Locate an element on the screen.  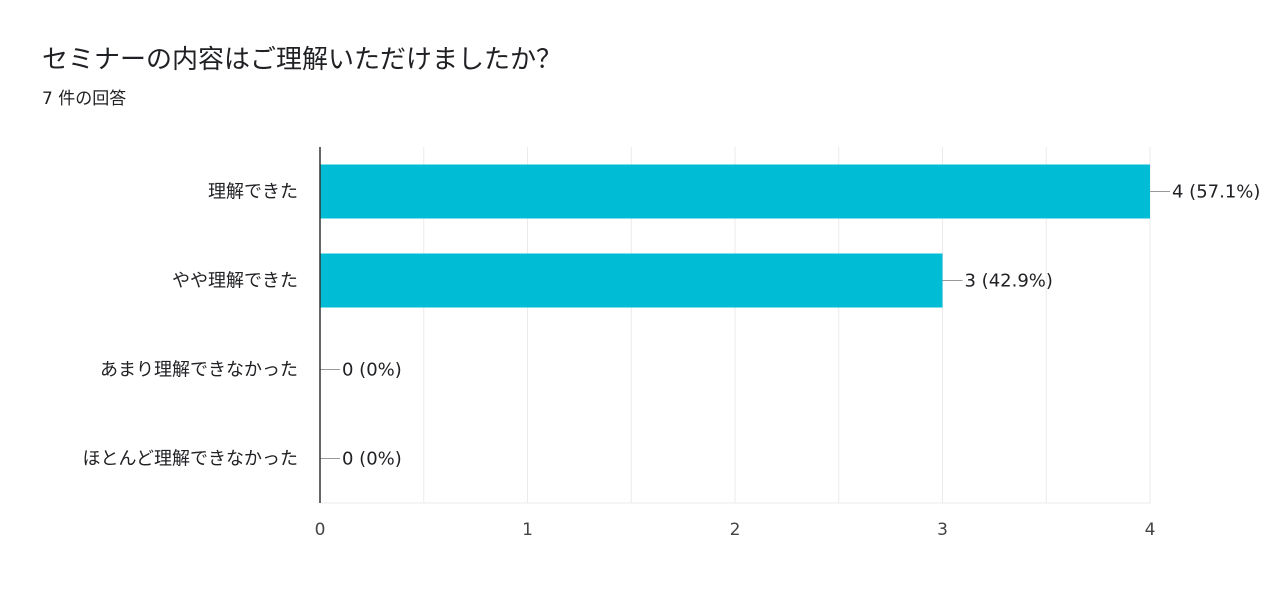
x-axis-tick-labels: 0 1 2 3 4 is located at coordinates (735, 530).